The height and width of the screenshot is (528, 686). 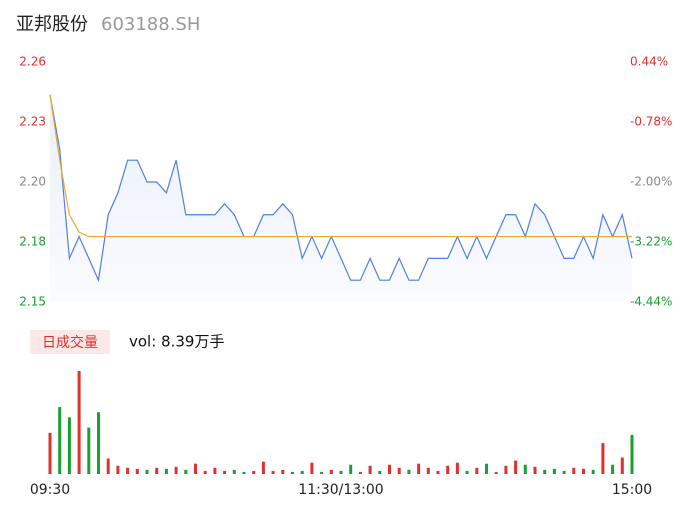 I want to click on y2-tick-label: -4.44%, so click(x=651, y=302).